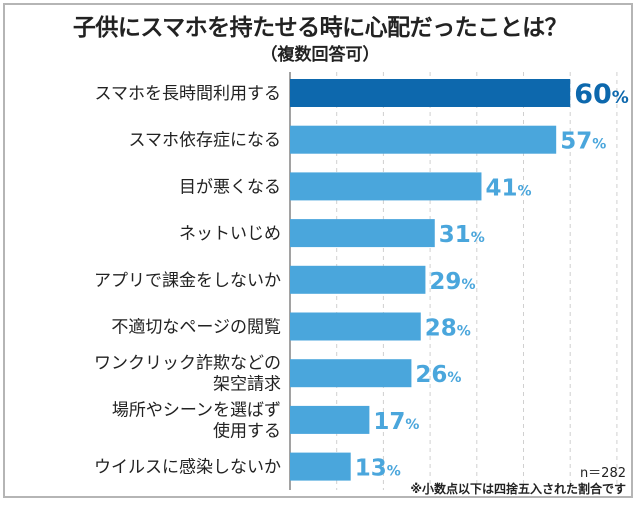  What do you see at coordinates (602, 473) in the screenshot?
I see `sample-size: n＝282` at bounding box center [602, 473].